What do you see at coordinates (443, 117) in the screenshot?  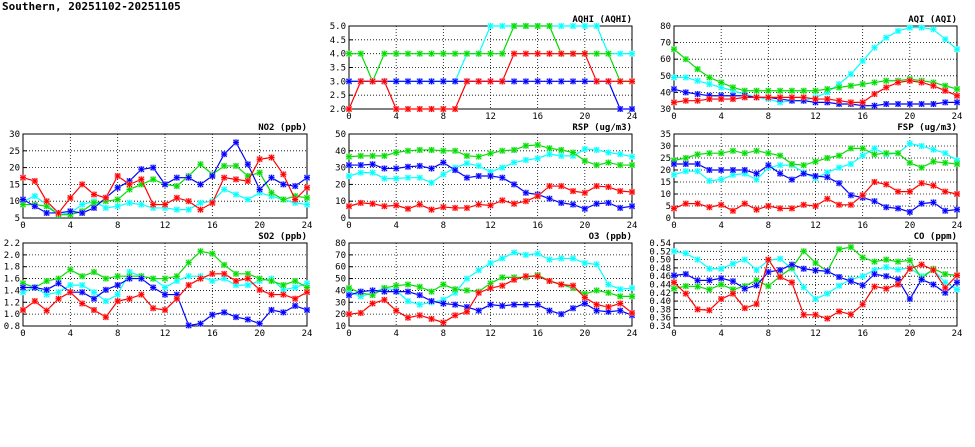 I see `x-tick-label: 8` at bounding box center [443, 117].